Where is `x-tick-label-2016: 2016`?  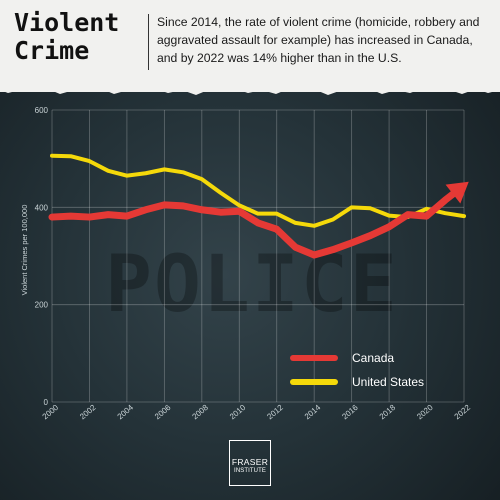 x-tick-label-2016: 2016 is located at coordinates (350, 412).